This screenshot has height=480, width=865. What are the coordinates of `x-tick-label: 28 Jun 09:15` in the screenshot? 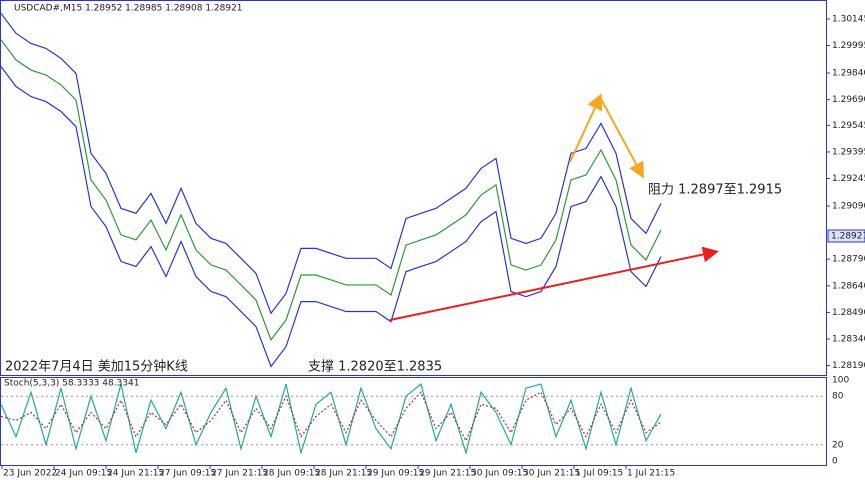 It's located at (291, 474).